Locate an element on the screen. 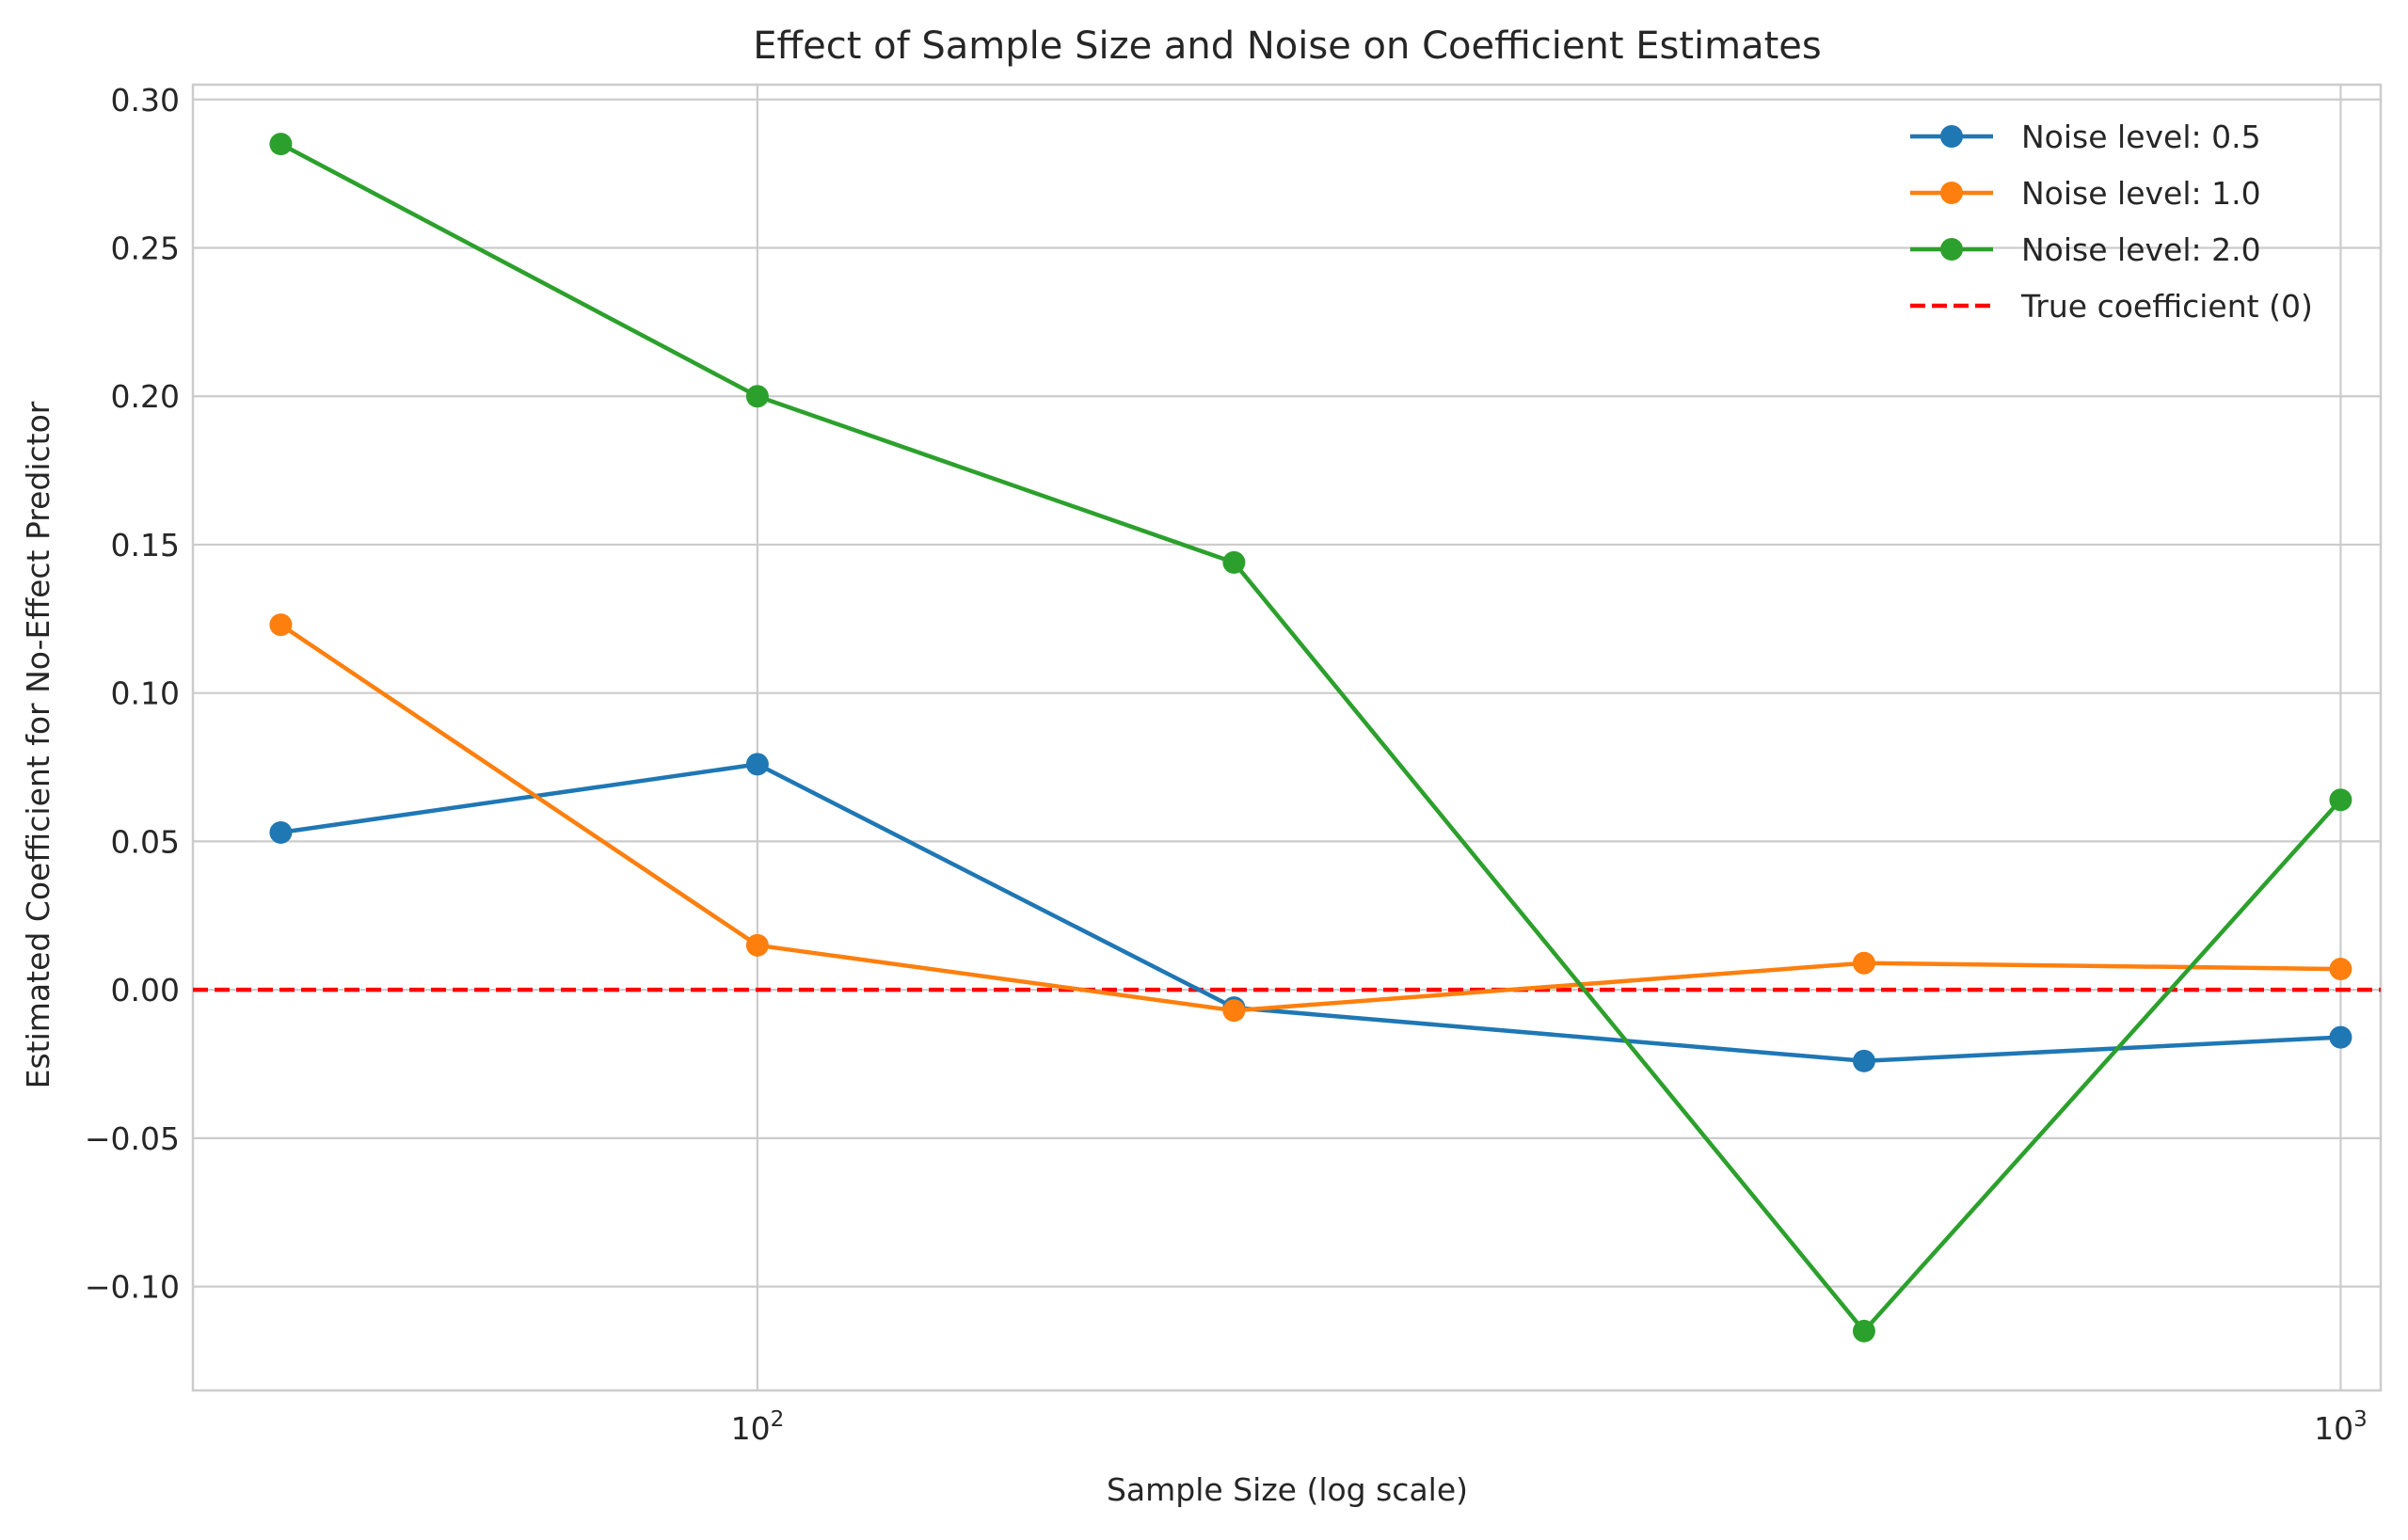 Image resolution: width=2408 pixels, height=1540 pixels. legend-label: Noise level: 1.0 is located at coordinates (2141, 193).